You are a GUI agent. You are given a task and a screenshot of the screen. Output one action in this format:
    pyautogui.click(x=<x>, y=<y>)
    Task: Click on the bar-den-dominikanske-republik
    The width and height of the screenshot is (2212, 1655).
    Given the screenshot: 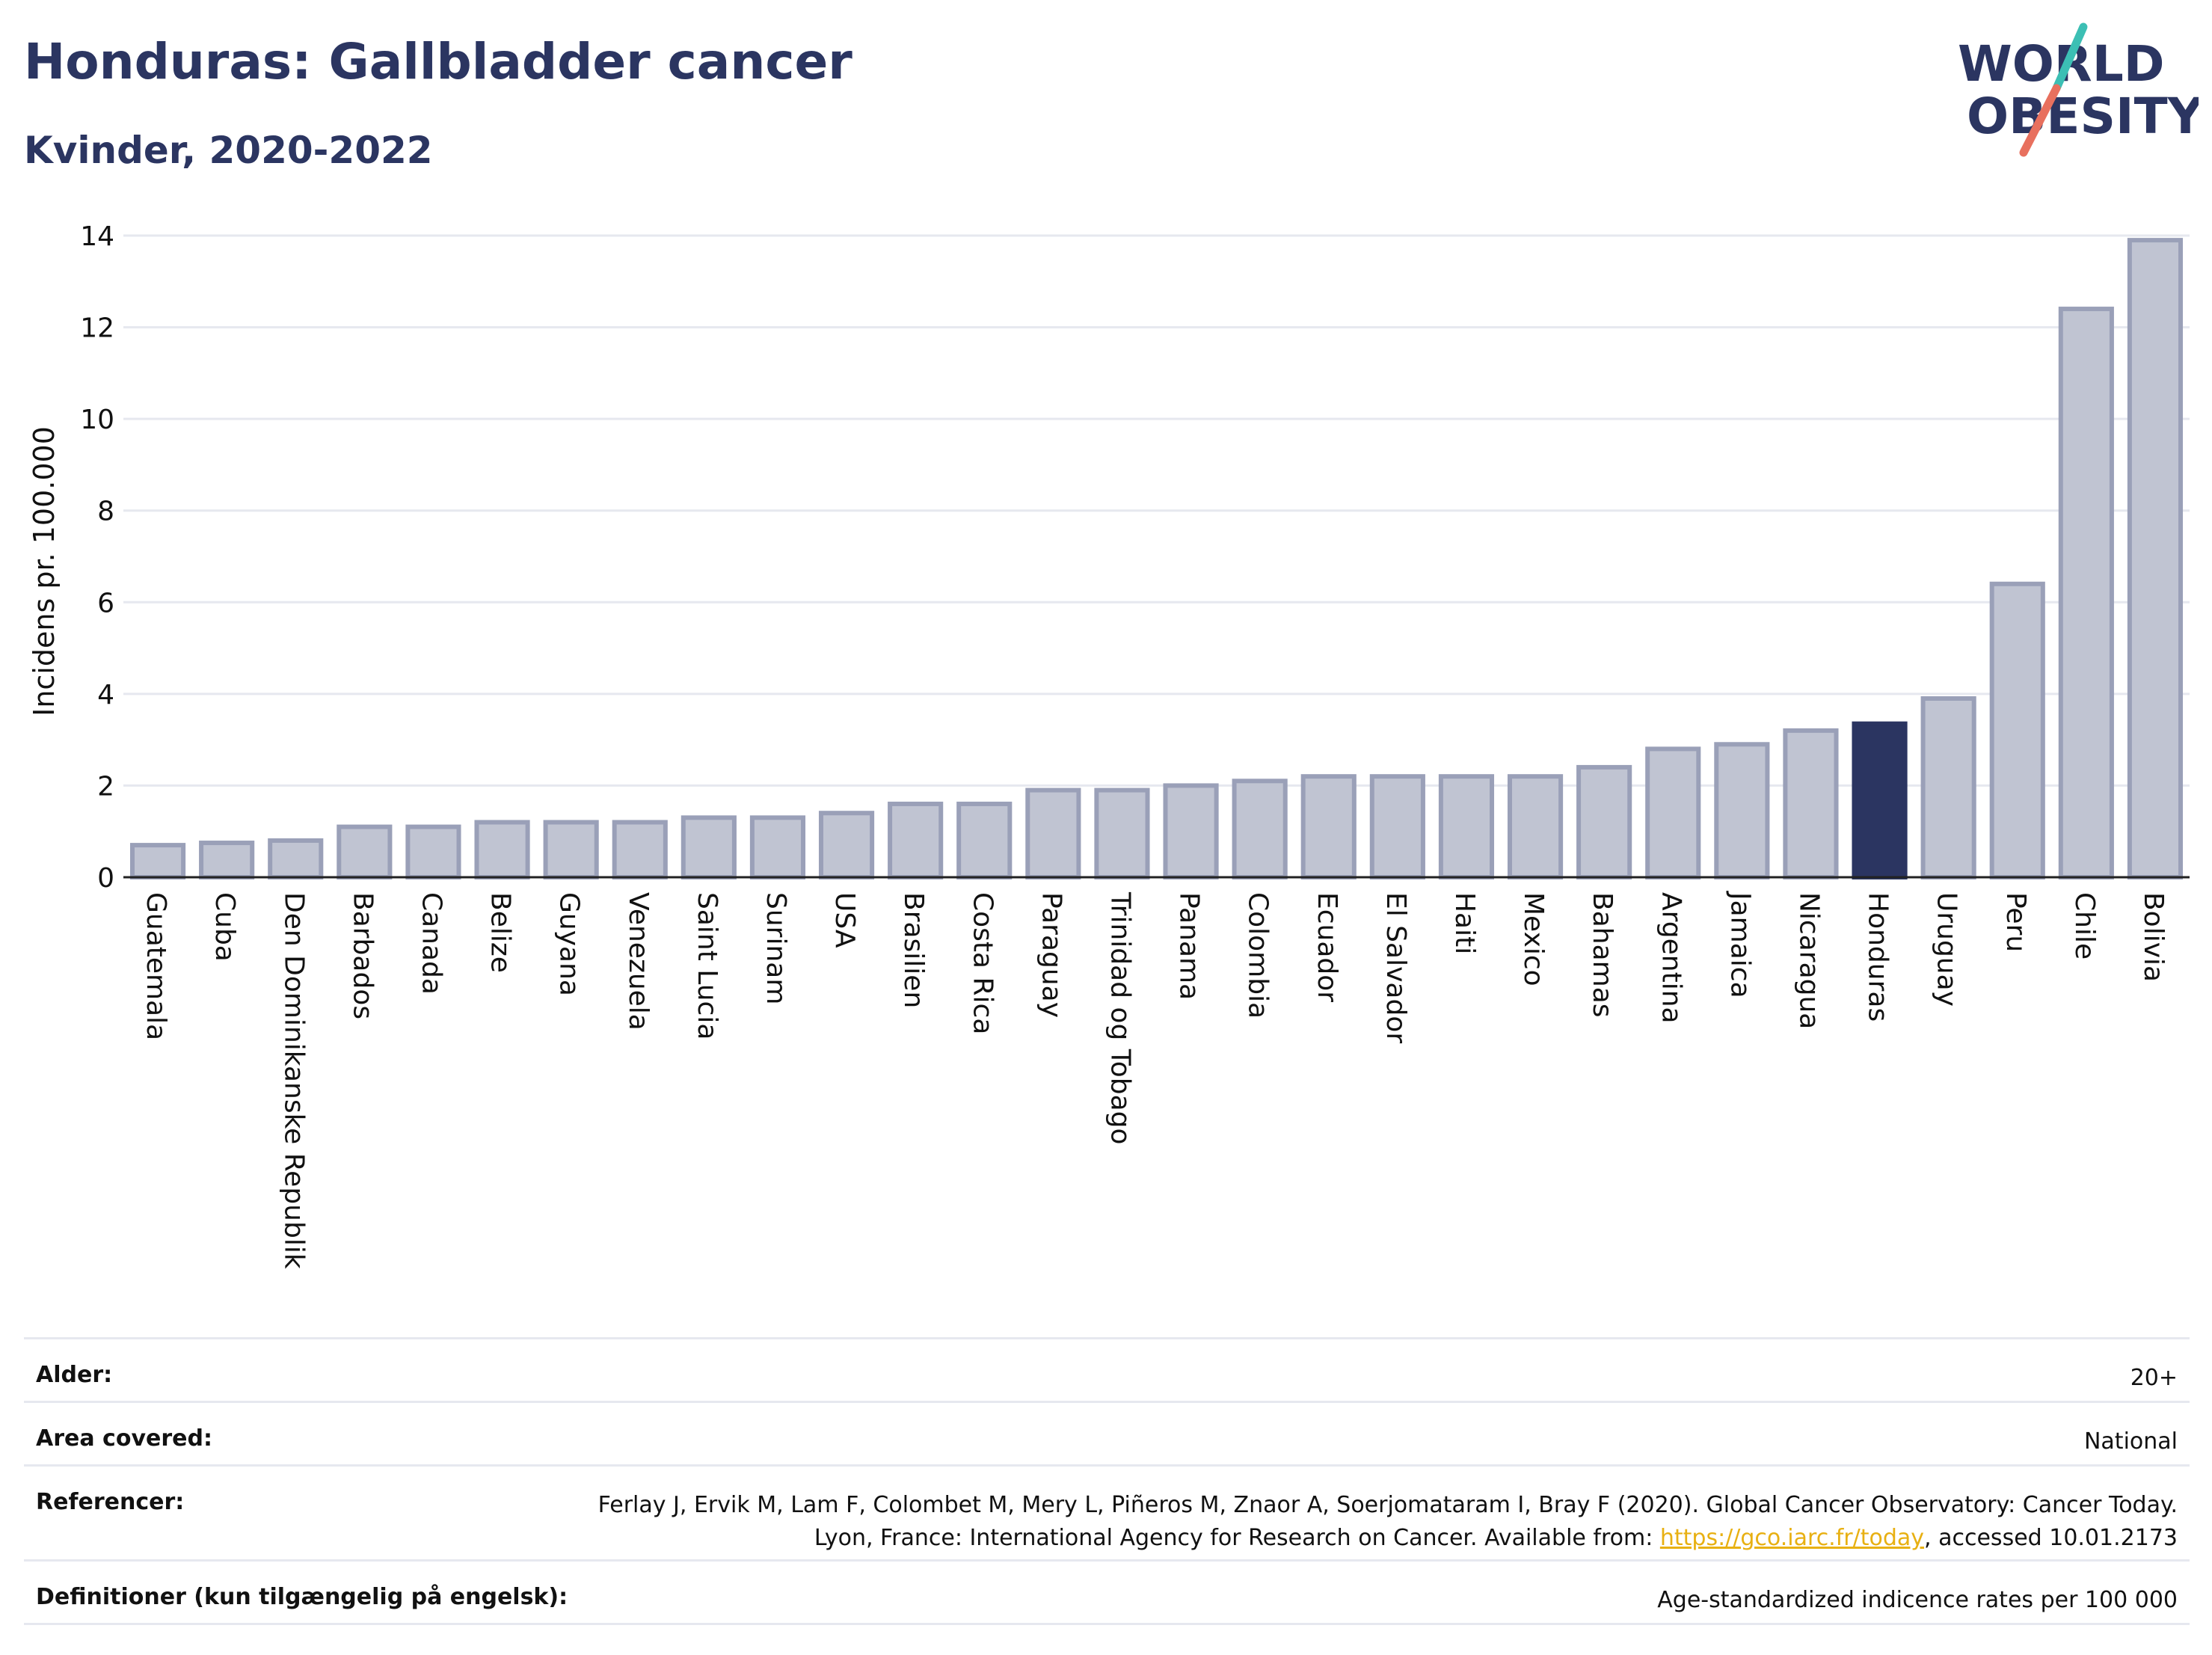 What is the action you would take?
    pyautogui.click(x=296, y=859)
    